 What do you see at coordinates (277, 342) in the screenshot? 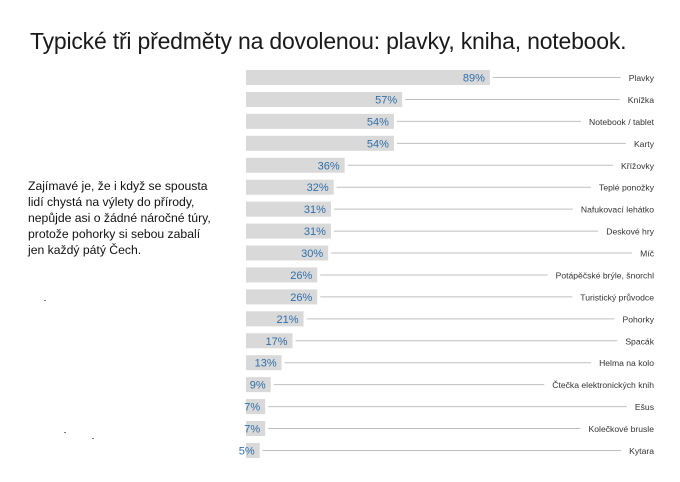
I see `value-label: 17%` at bounding box center [277, 342].